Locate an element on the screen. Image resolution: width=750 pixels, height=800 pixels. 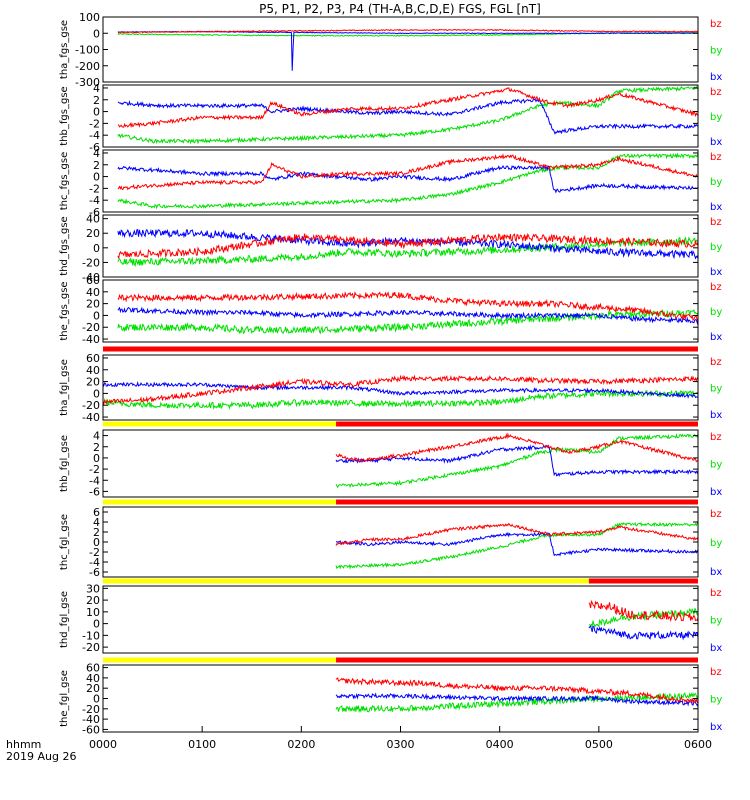
panel-thc_fgs_gse: 420-2-4-6 thc_fgs_gse bz by bx is located at coordinates (390, 183).